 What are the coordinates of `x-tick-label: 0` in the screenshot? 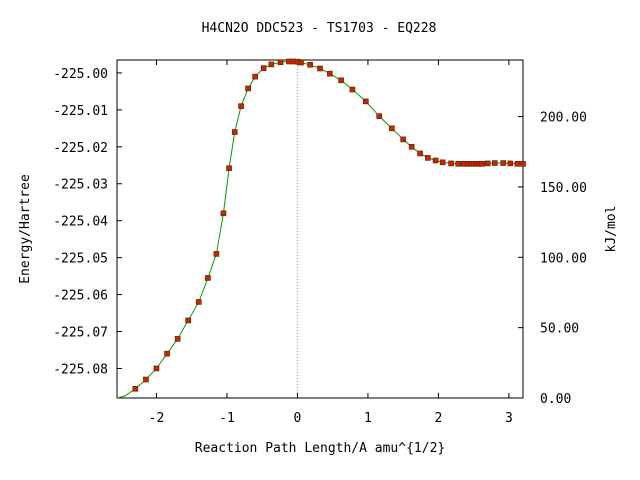 It's located at (298, 418).